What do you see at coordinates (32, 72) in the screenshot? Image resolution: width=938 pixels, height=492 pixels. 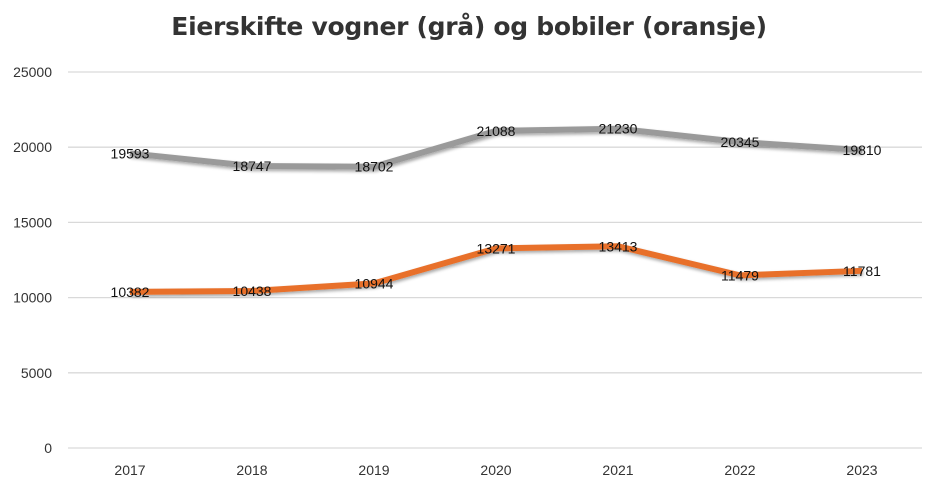 I see `y-tick-label: 25000` at bounding box center [32, 72].